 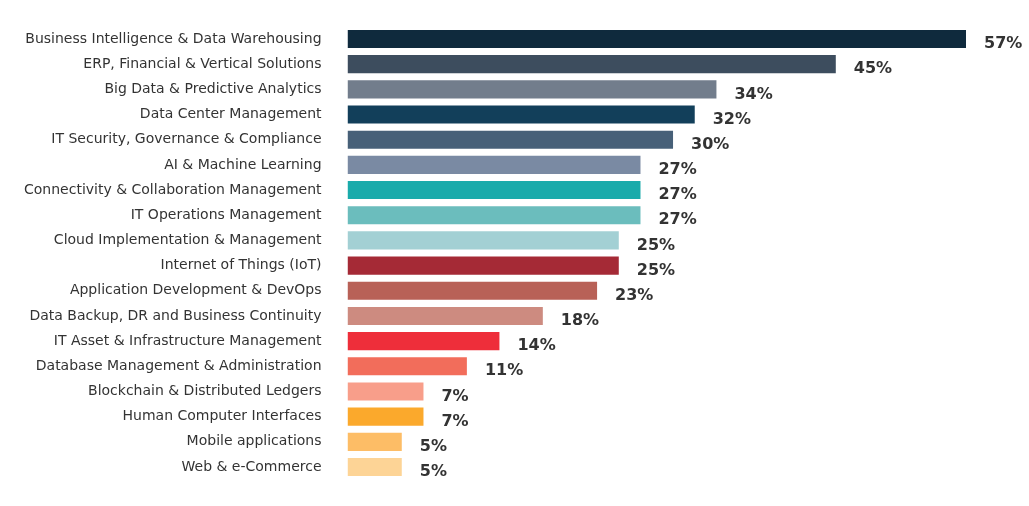 What do you see at coordinates (175, 314) in the screenshot?
I see `y-tick-label: Data Backup, DR and Business Continuity` at bounding box center [175, 314].